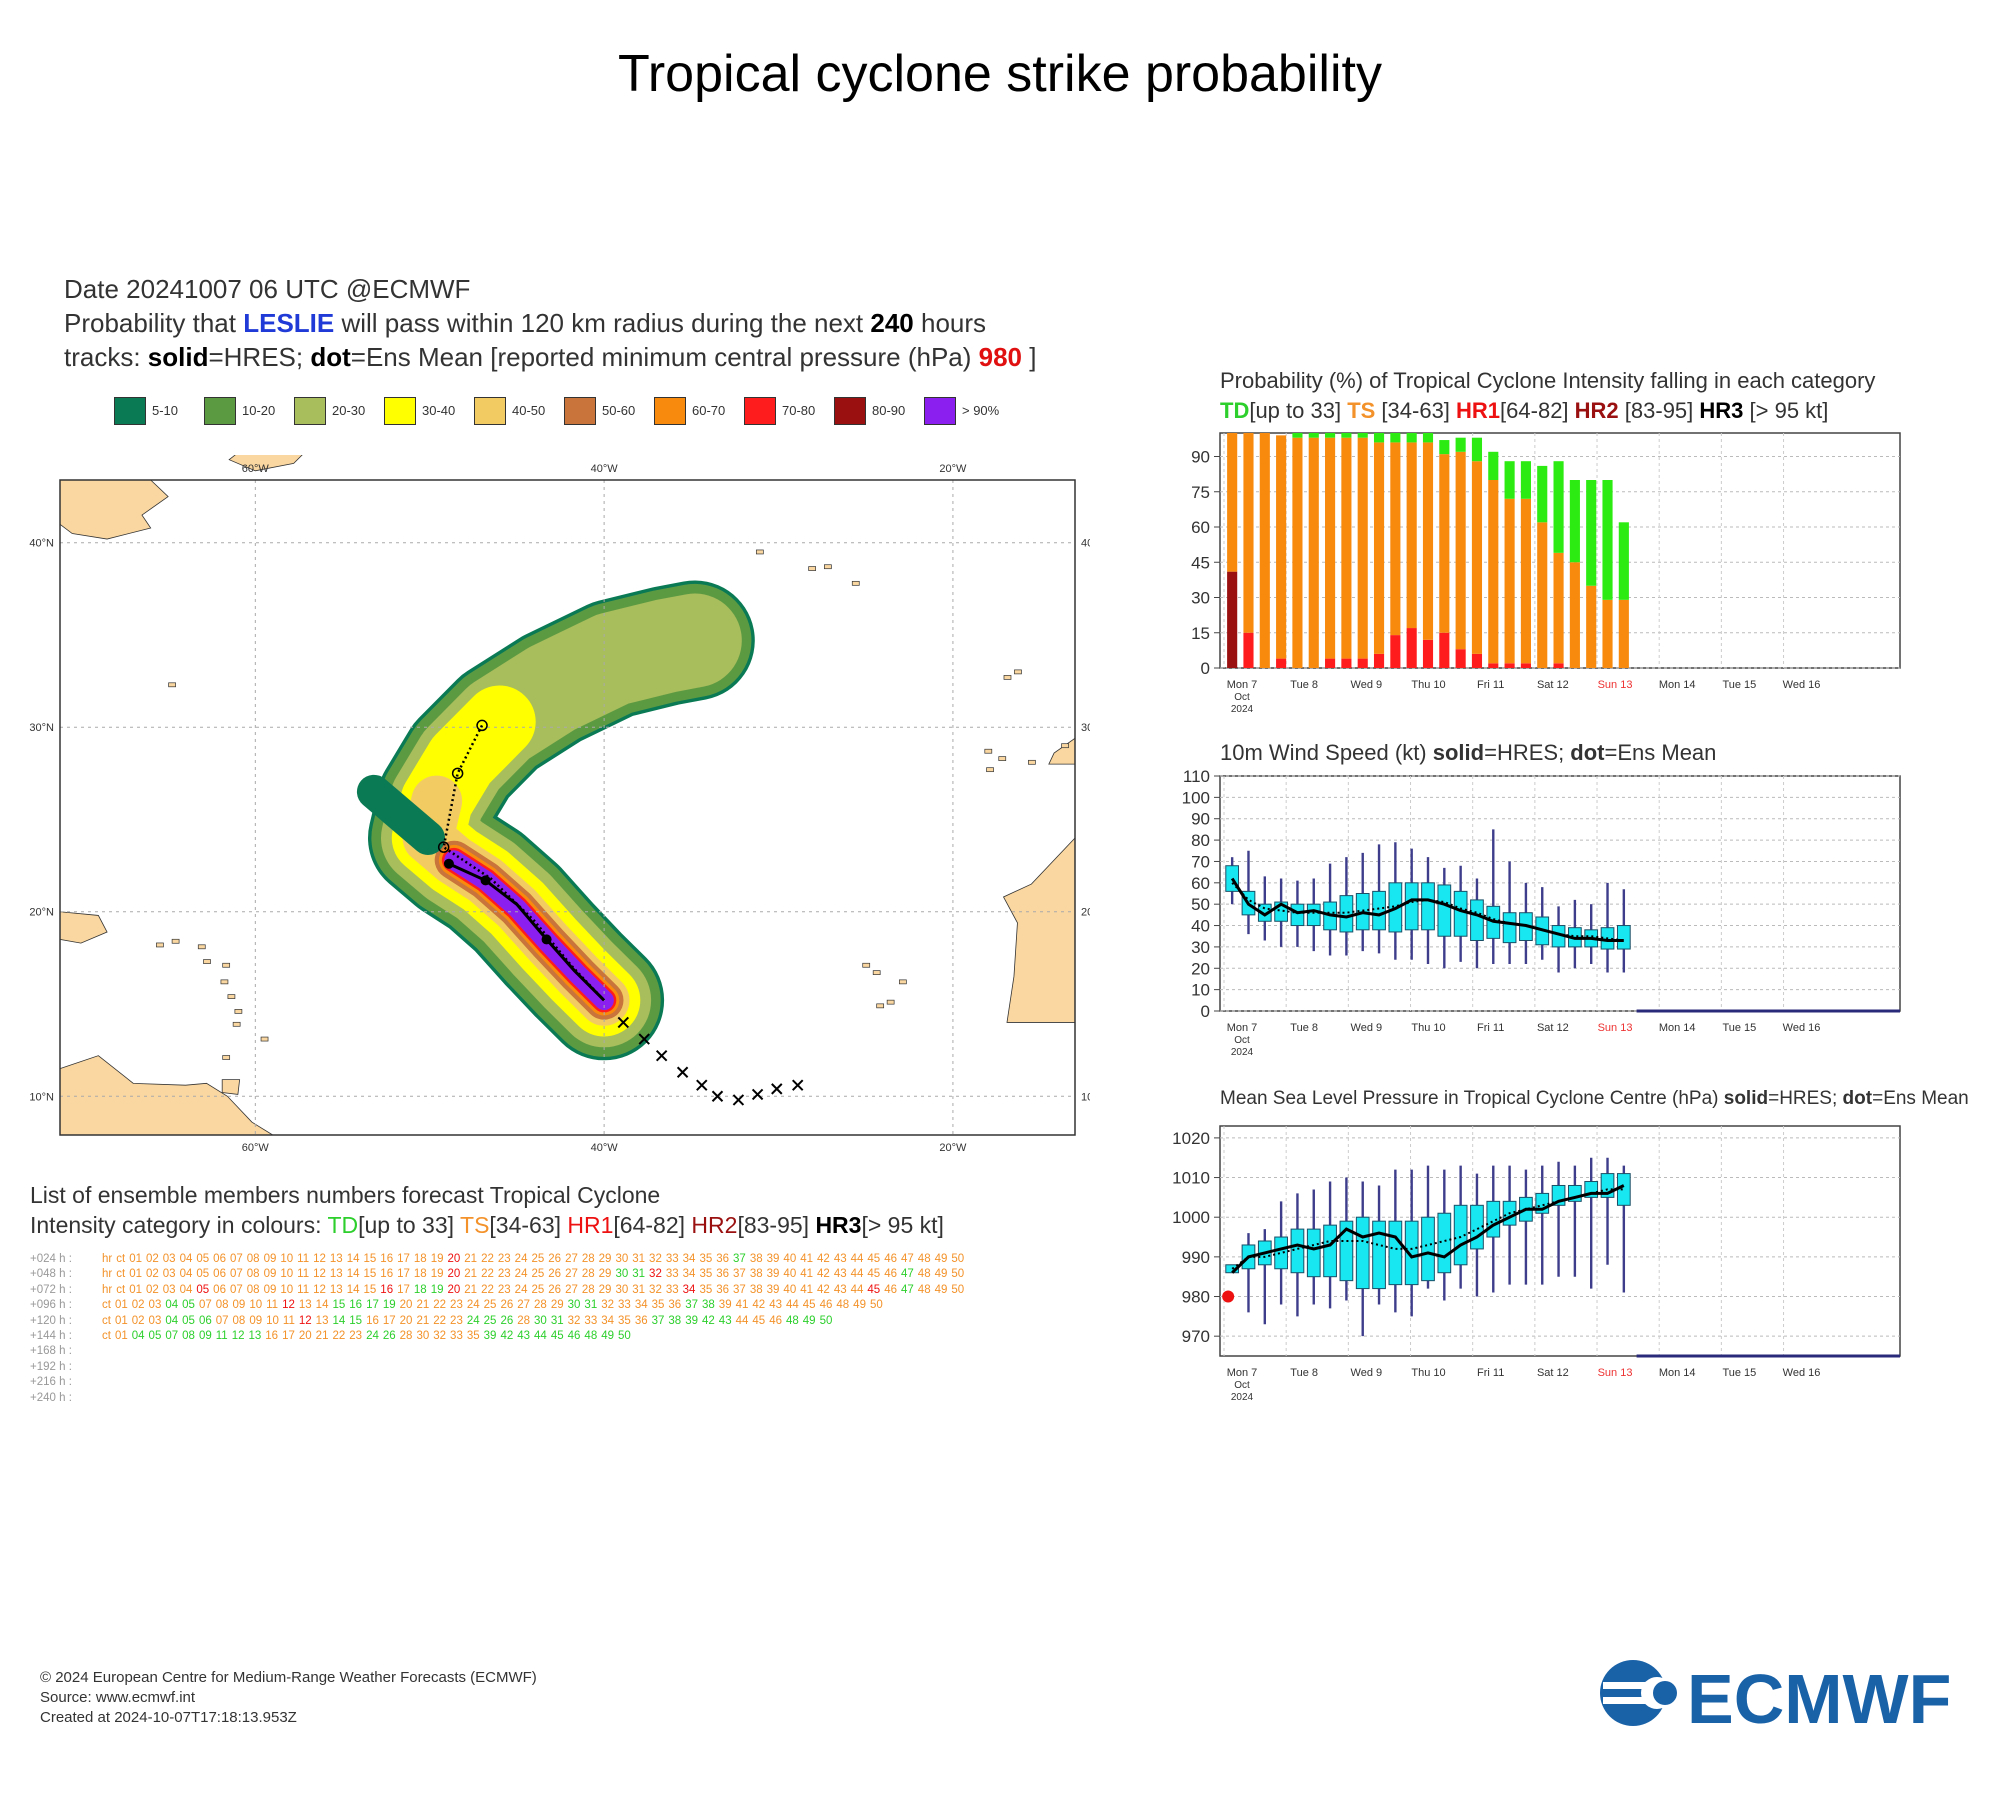 The image size is (2000, 1800). What do you see at coordinates (1587, 752) in the screenshot?
I see `title-dot: dot` at bounding box center [1587, 752].